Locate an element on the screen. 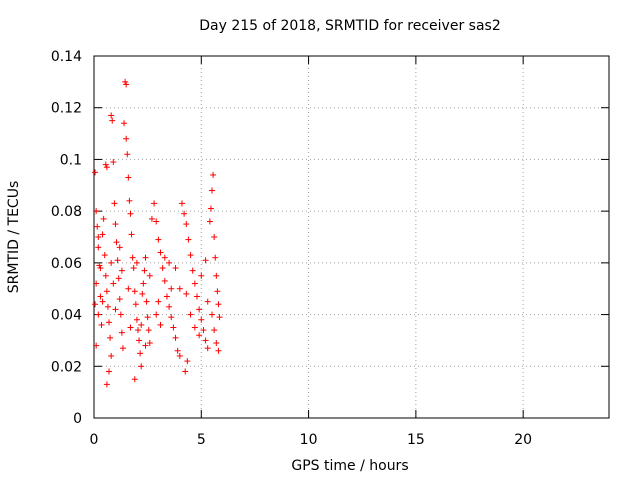 Image resolution: width=640 pixels, height=480 pixels. y-axis-label: SRMTID / TECUs is located at coordinates (14, 237).